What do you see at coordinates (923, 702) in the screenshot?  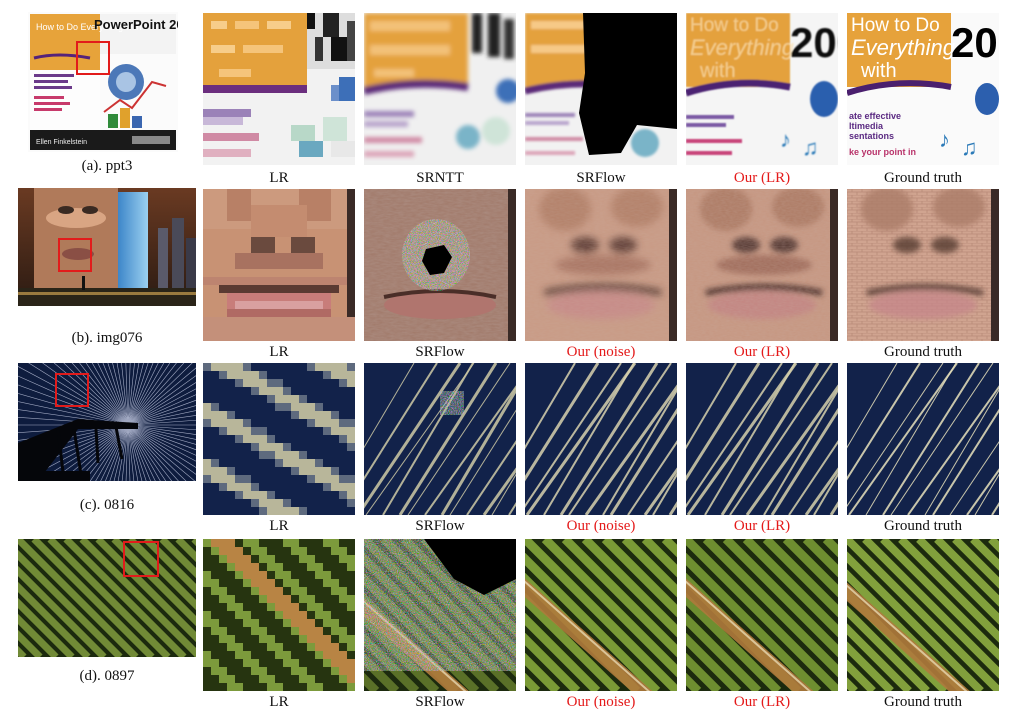 I see `label-0897-gt: Ground truth` at bounding box center [923, 702].